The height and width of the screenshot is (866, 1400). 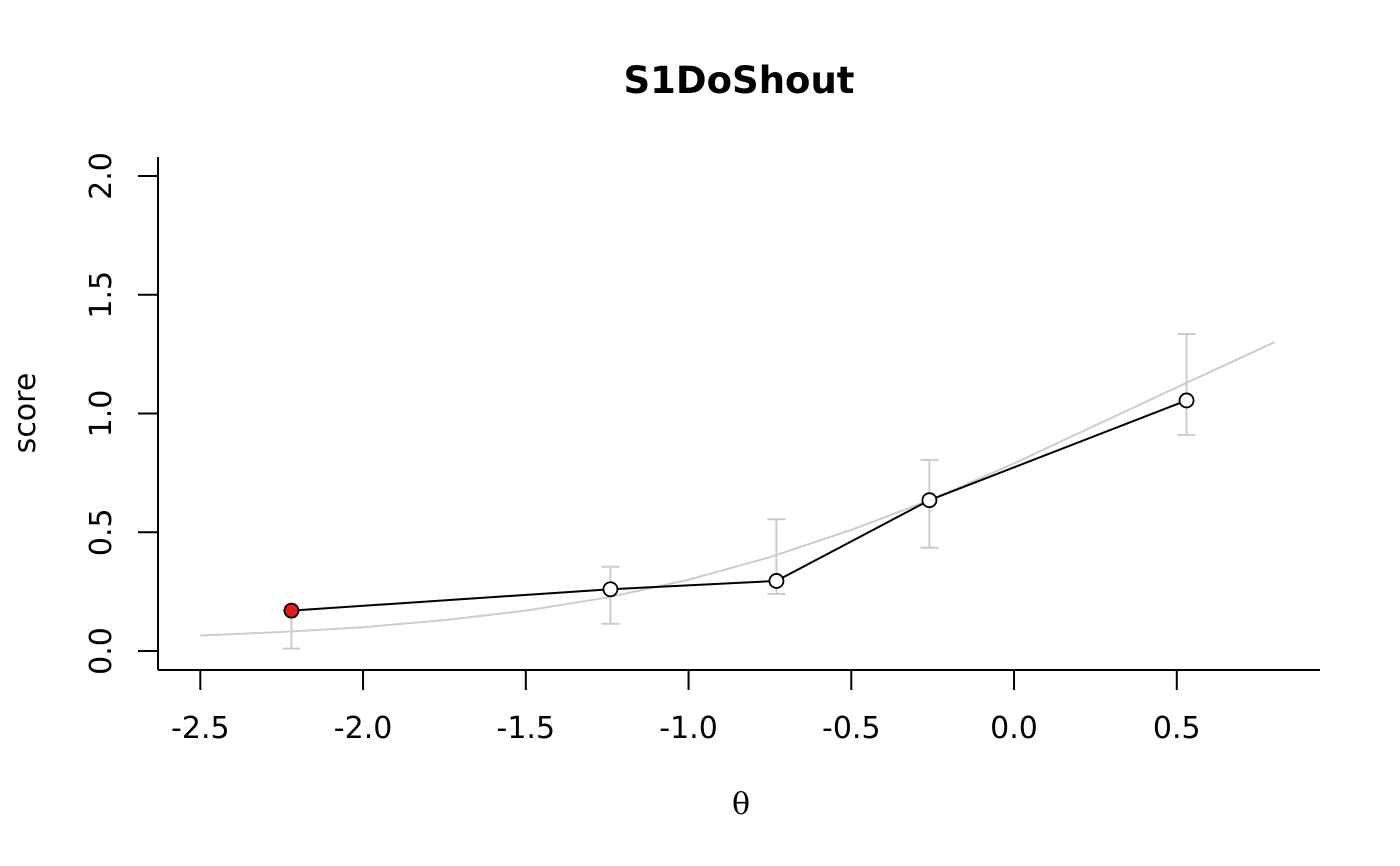 What do you see at coordinates (1177, 728) in the screenshot?
I see `x-tick-label: 0.5` at bounding box center [1177, 728].